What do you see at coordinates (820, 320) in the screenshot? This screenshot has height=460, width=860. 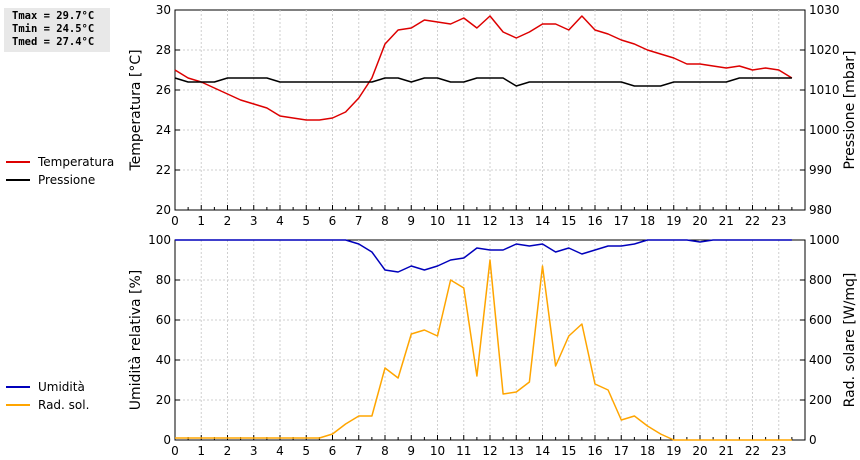 I see `y-right-tick-label: 600` at bounding box center [820, 320].